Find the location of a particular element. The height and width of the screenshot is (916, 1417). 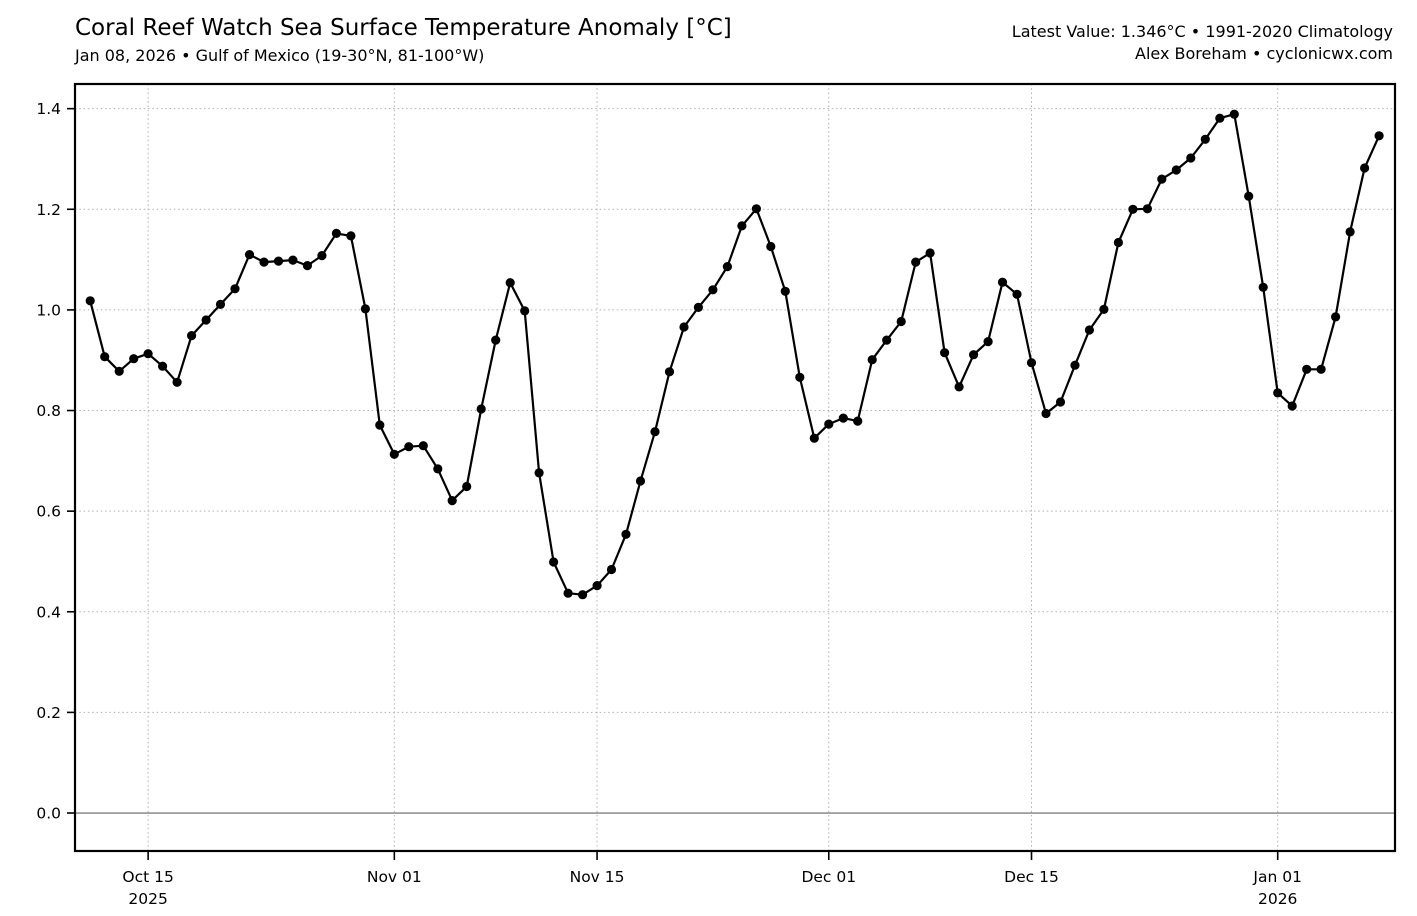

y-tick-label: 0.4 is located at coordinates (48, 612).